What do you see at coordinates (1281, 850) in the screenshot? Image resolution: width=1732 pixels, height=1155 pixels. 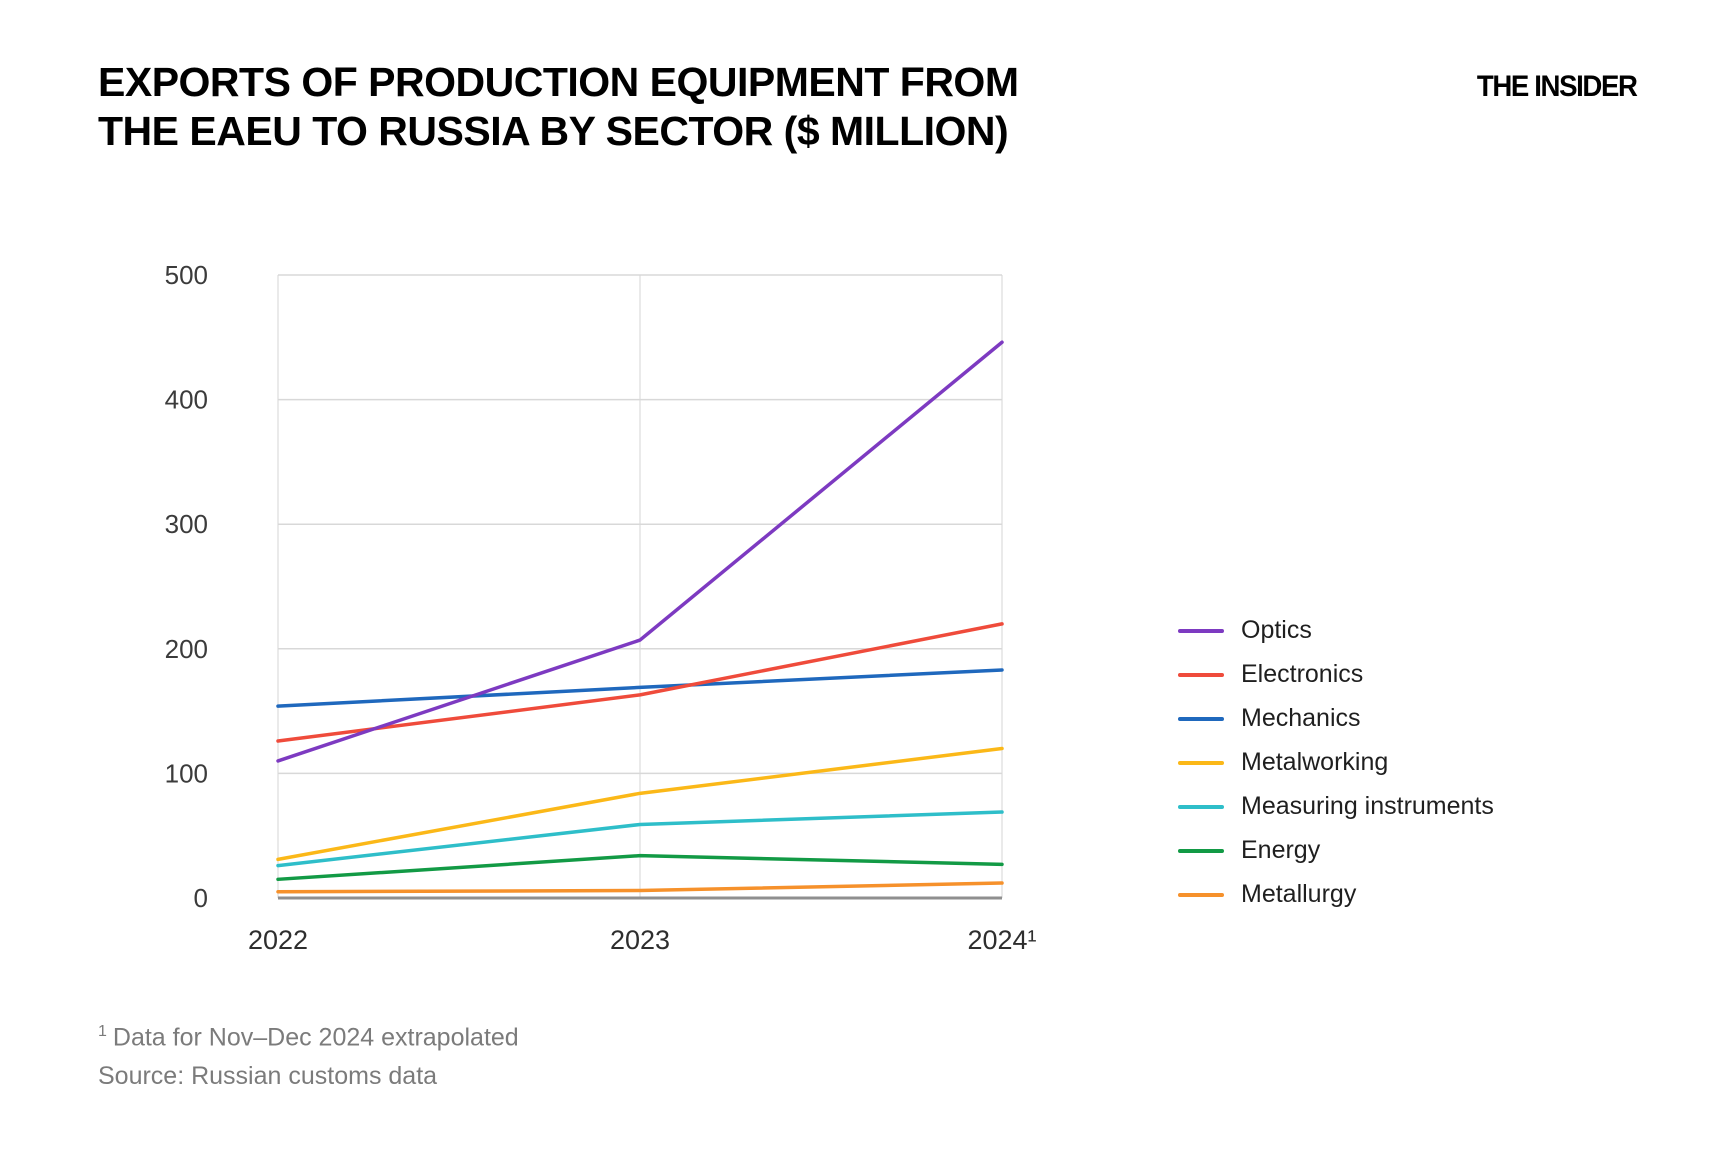 I see `legend-label-energy: Energy` at bounding box center [1281, 850].